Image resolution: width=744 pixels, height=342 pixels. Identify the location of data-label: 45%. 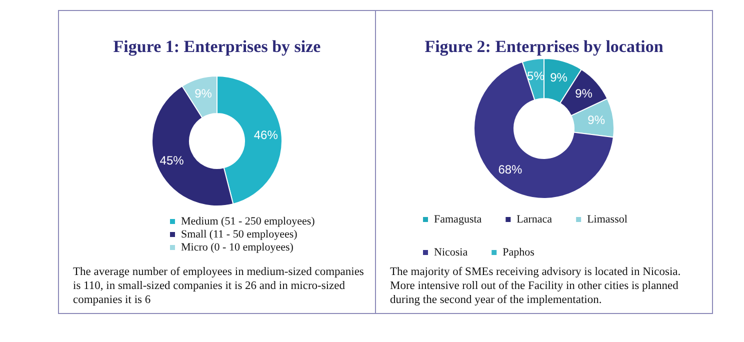
(172, 161).